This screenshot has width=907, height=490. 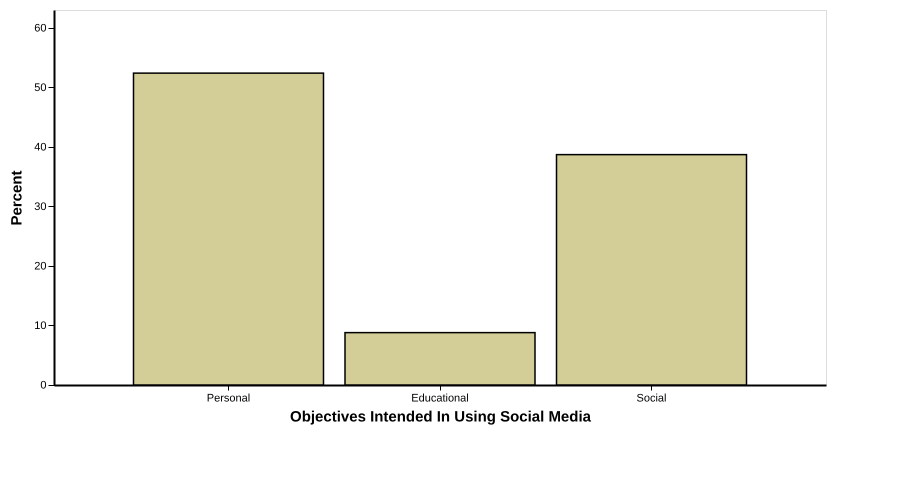 What do you see at coordinates (228, 398) in the screenshot?
I see `x-tick-label: Personal` at bounding box center [228, 398].